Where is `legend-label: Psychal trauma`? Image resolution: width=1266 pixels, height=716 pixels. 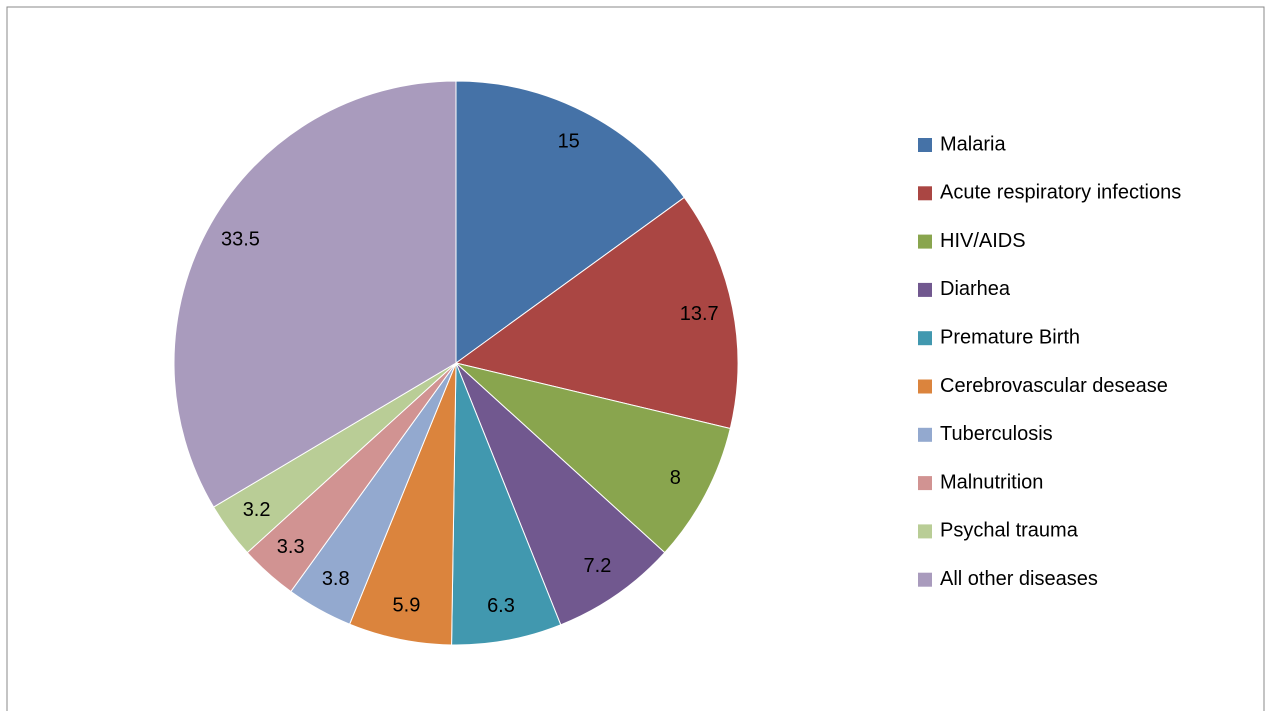
legend-label: Psychal trauma is located at coordinates (1009, 531).